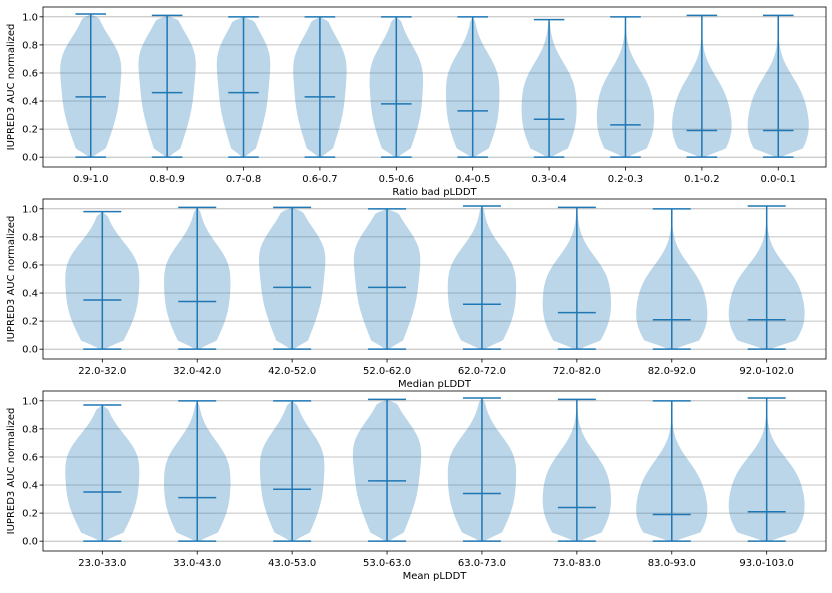 This screenshot has height=593, width=832. Describe the element at coordinates (766, 563) in the screenshot. I see `x-tick-label: 93.0-103.0` at that location.